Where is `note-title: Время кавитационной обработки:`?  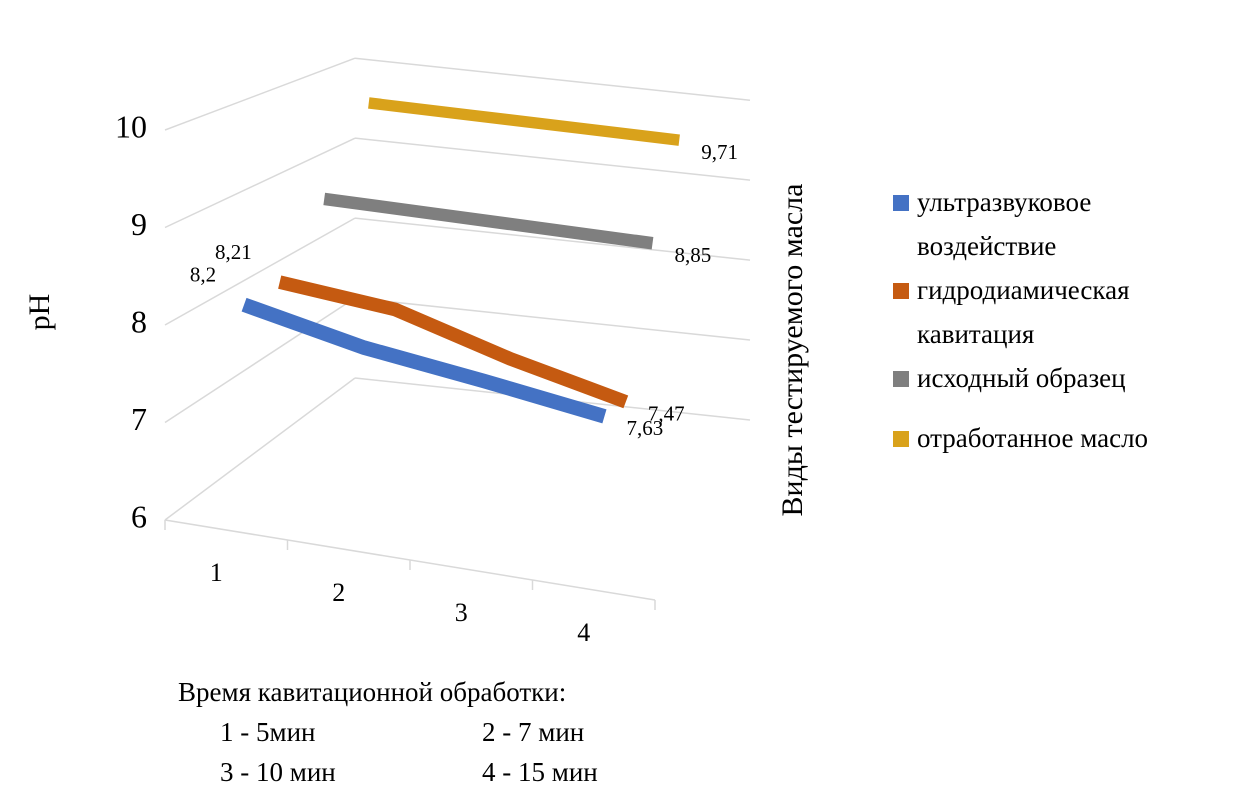
note-title: Время кавитационной обработки: is located at coordinates (372, 692).